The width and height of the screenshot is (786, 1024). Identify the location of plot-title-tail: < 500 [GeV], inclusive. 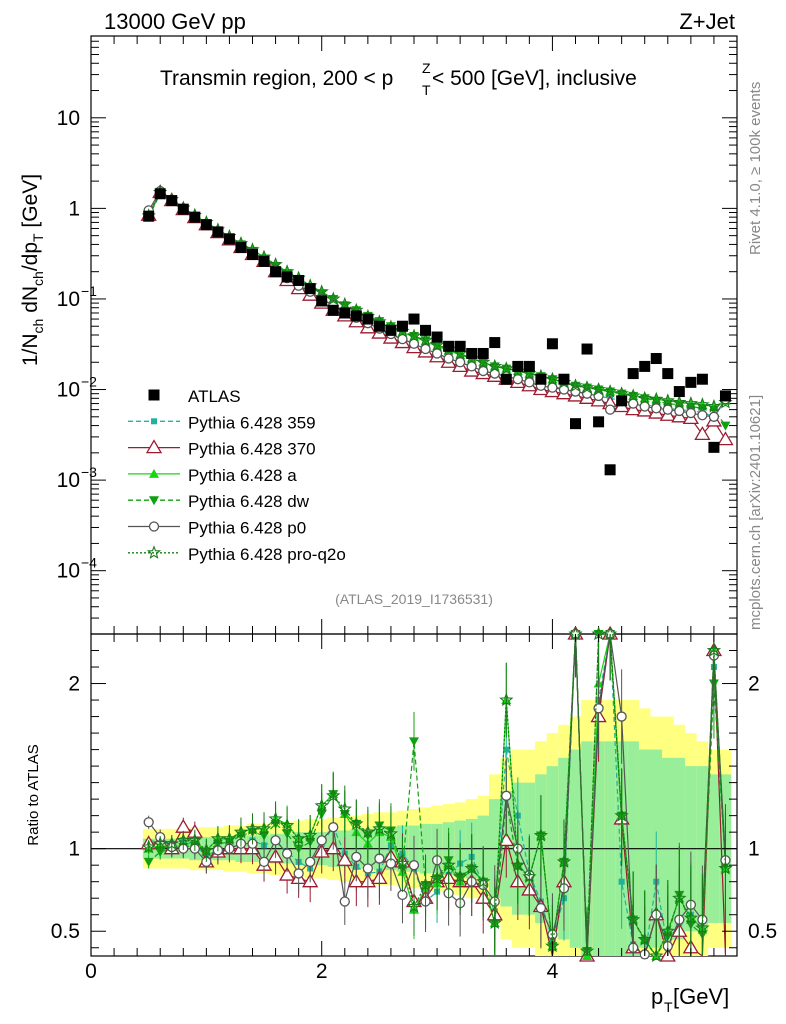
(534, 78).